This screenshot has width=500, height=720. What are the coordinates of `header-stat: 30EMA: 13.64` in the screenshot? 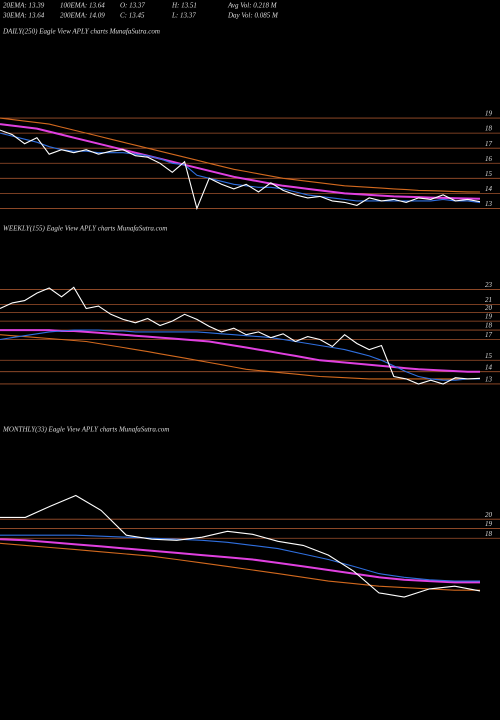 It's located at (23, 16).